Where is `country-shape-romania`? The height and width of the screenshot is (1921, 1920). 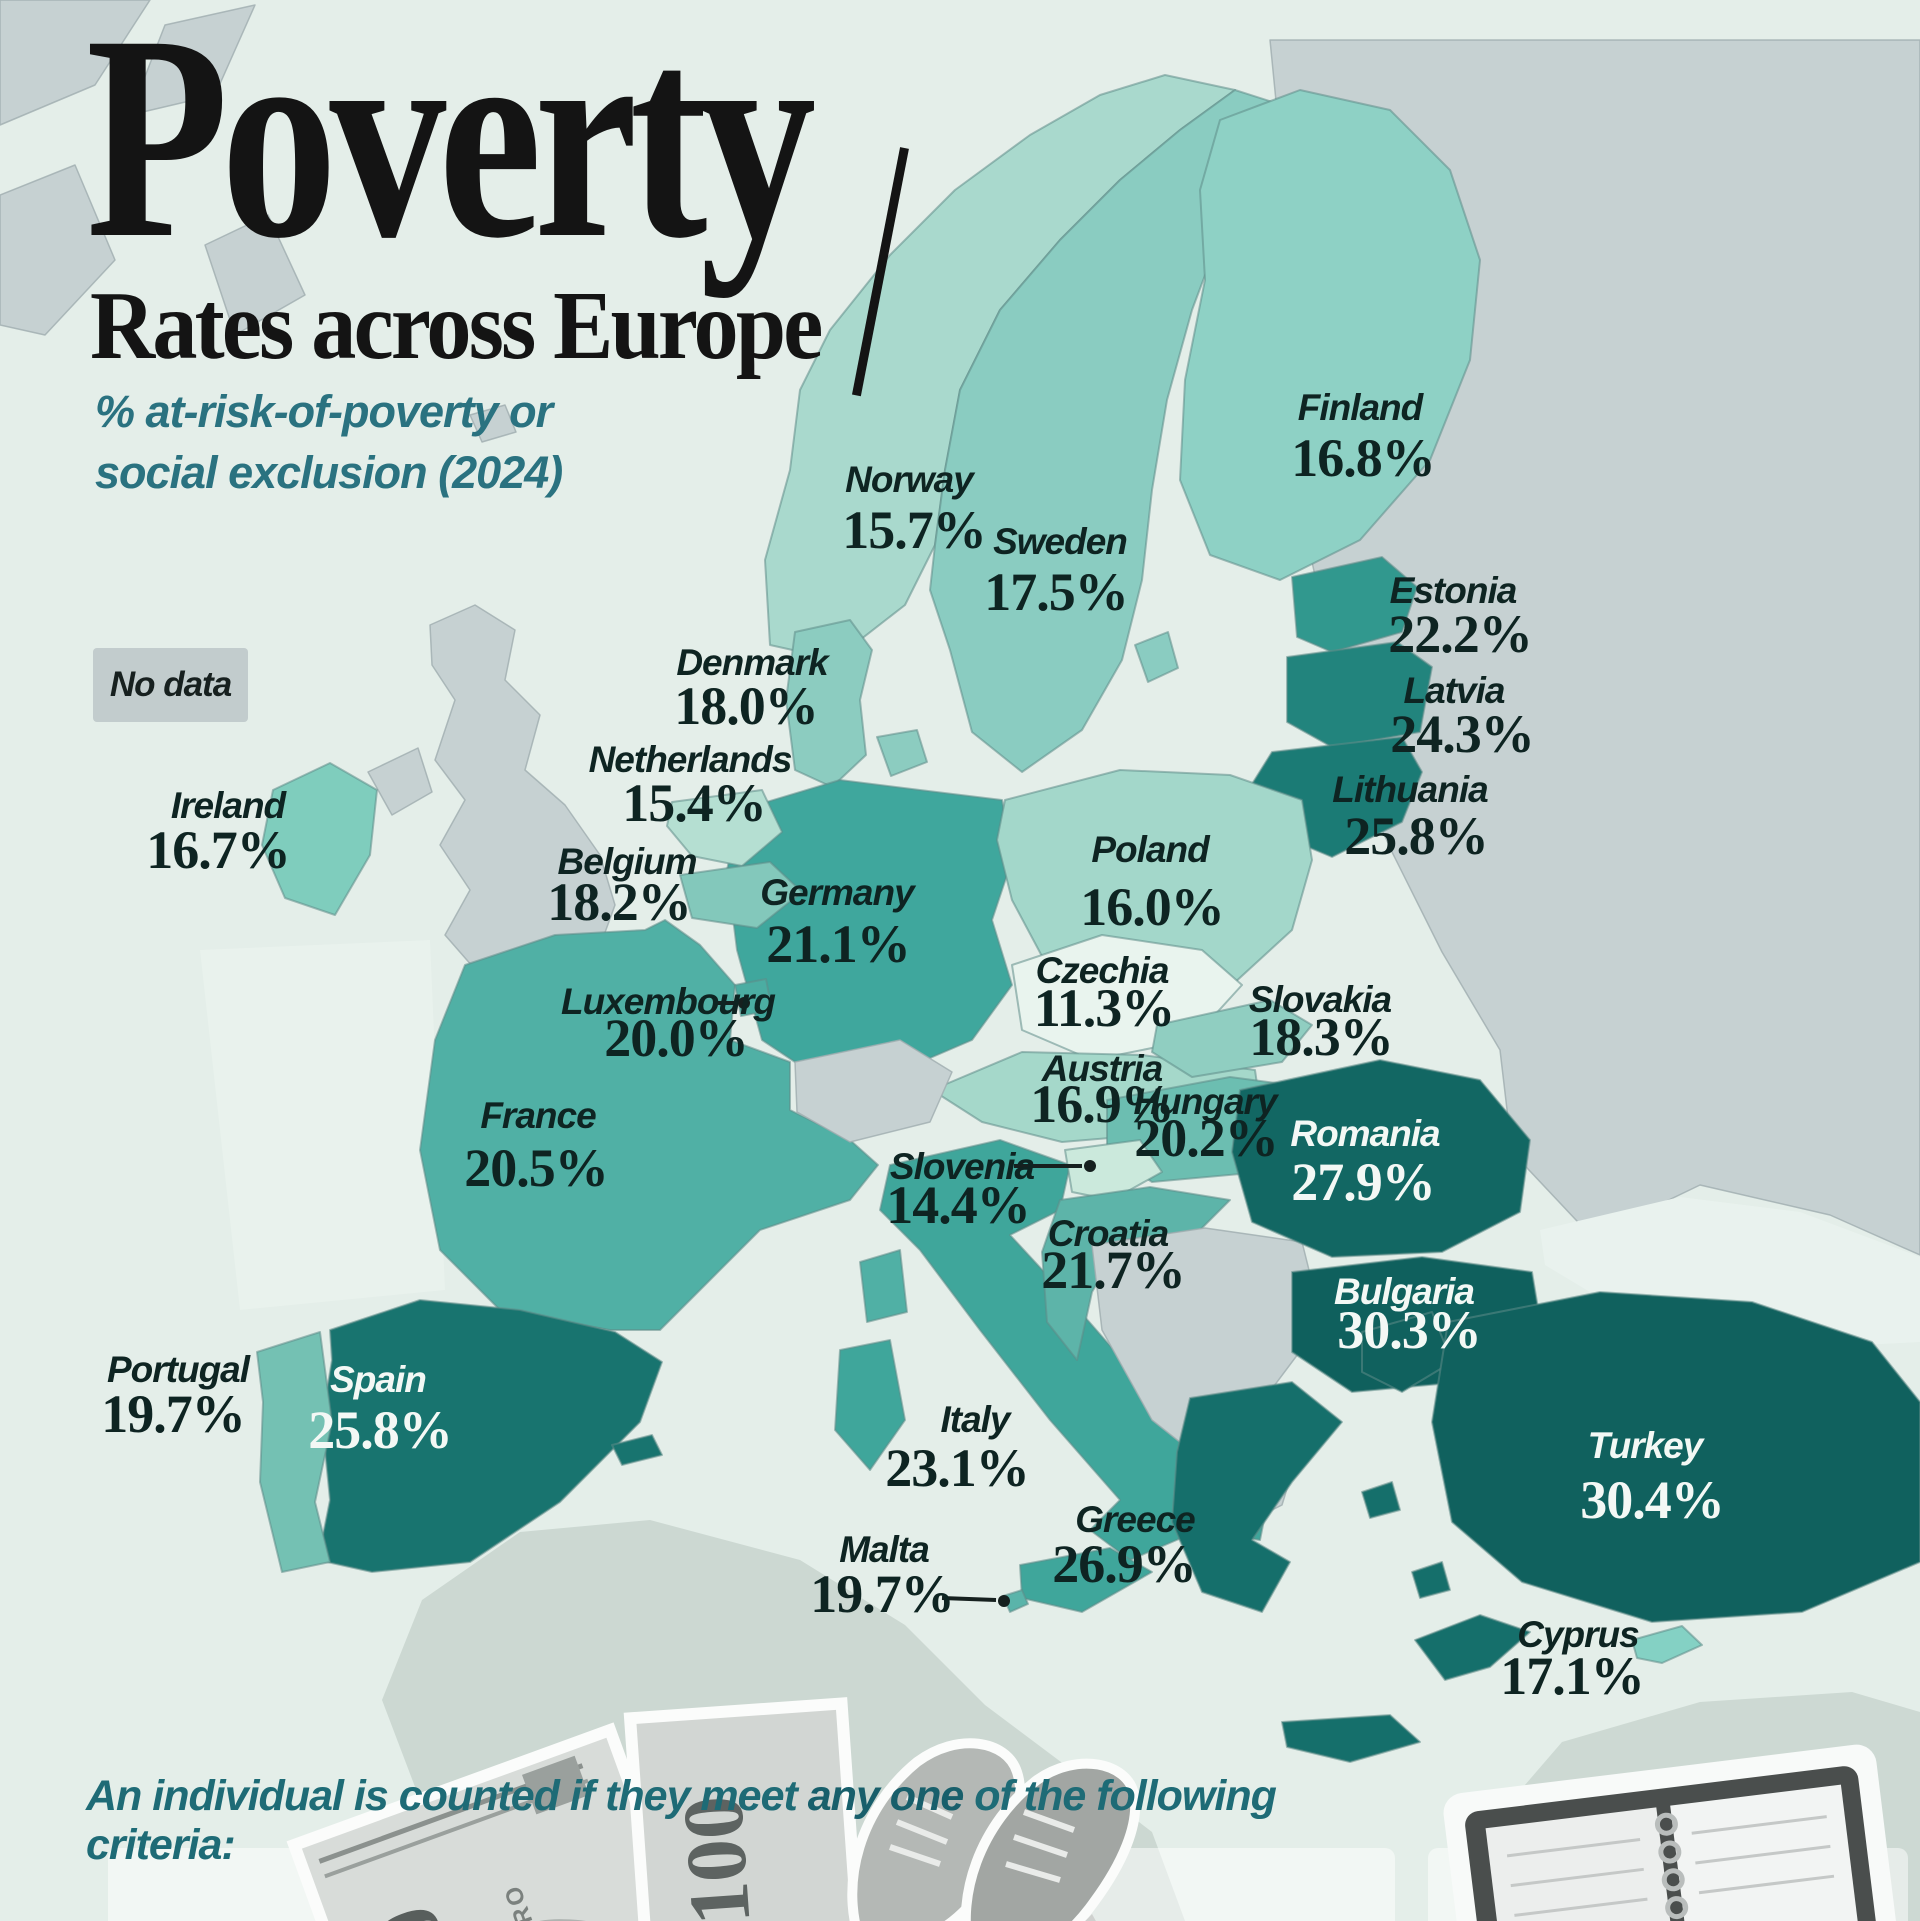
country-shape-romania is located at coordinates (1381, 1158).